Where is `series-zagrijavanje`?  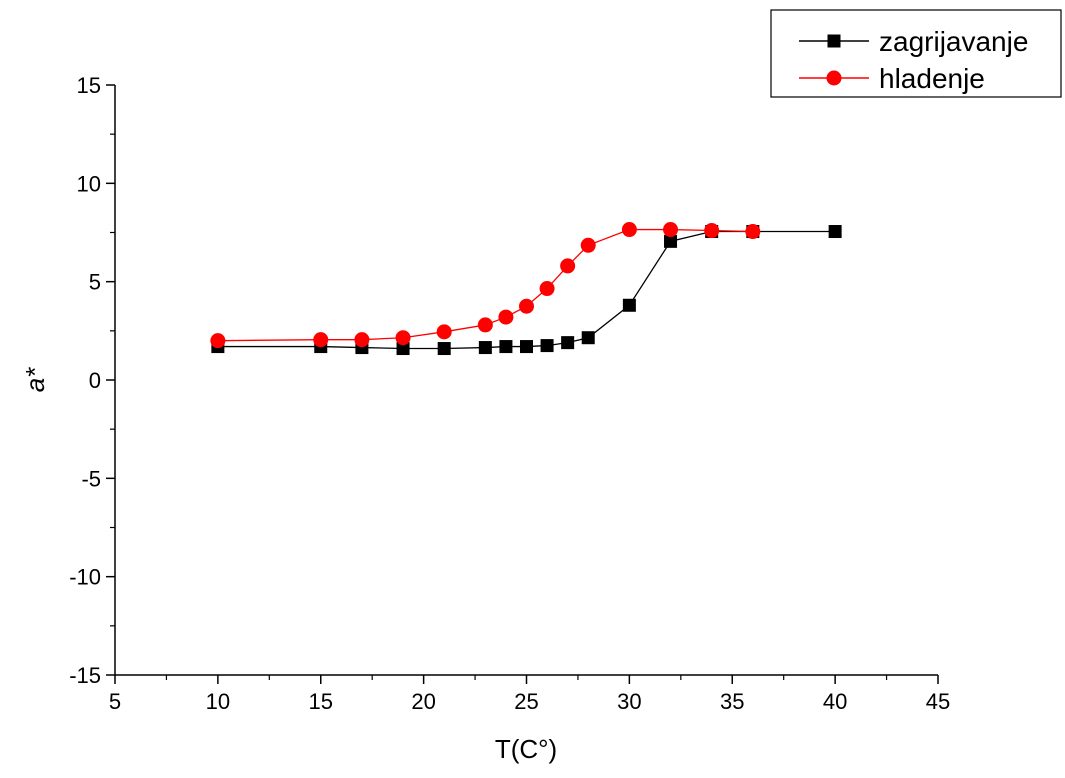 series-zagrijavanje is located at coordinates (526, 290).